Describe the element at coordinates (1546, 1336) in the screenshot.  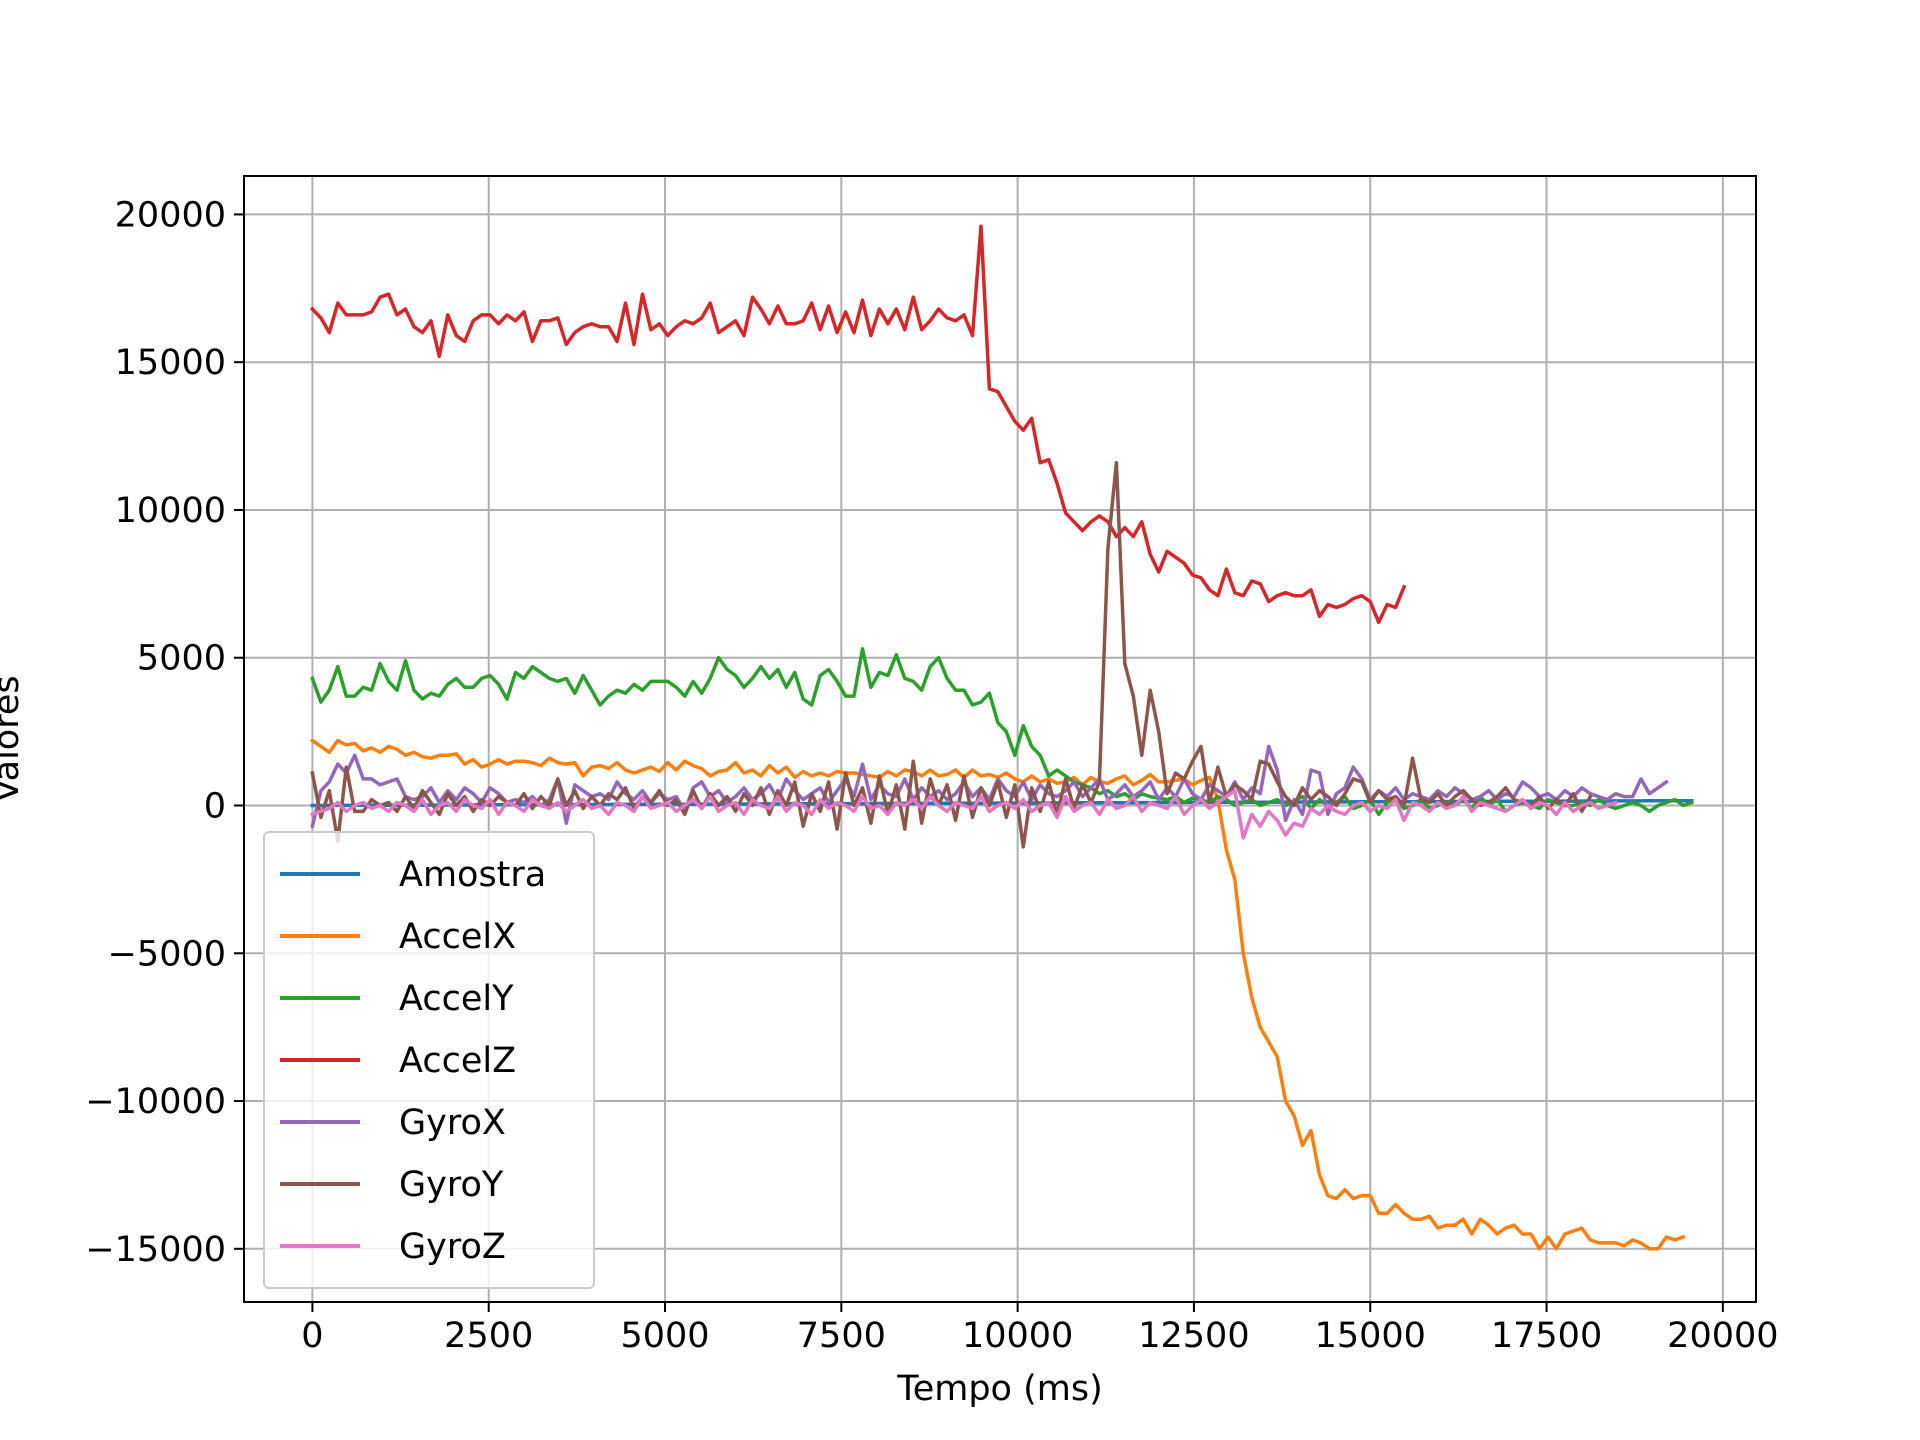
I see `x-tick-label: 17500` at that location.